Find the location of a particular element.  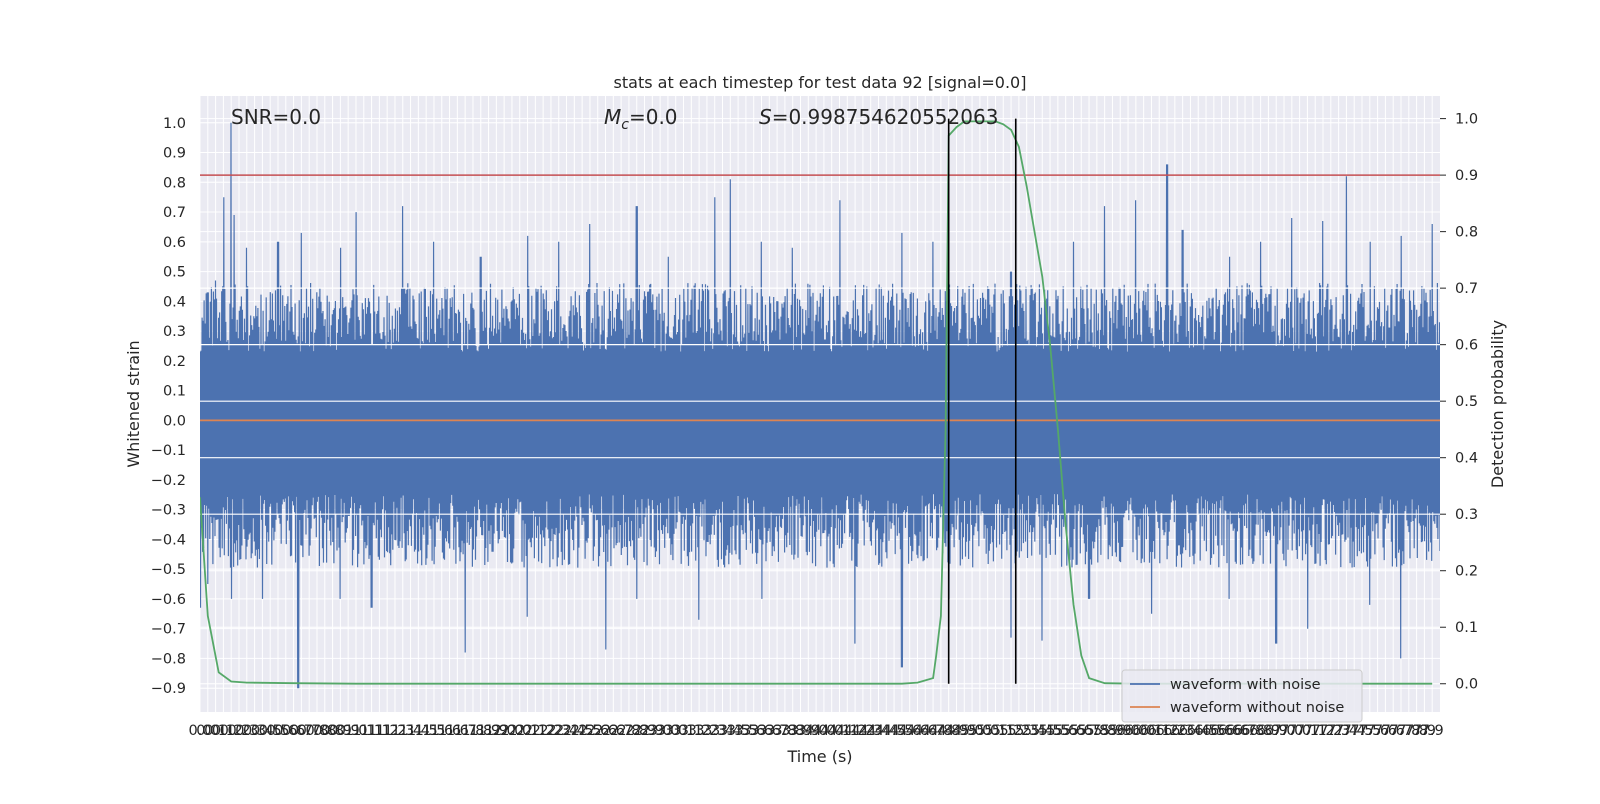

annotation-mc-sub: c is located at coordinates (625, 125).